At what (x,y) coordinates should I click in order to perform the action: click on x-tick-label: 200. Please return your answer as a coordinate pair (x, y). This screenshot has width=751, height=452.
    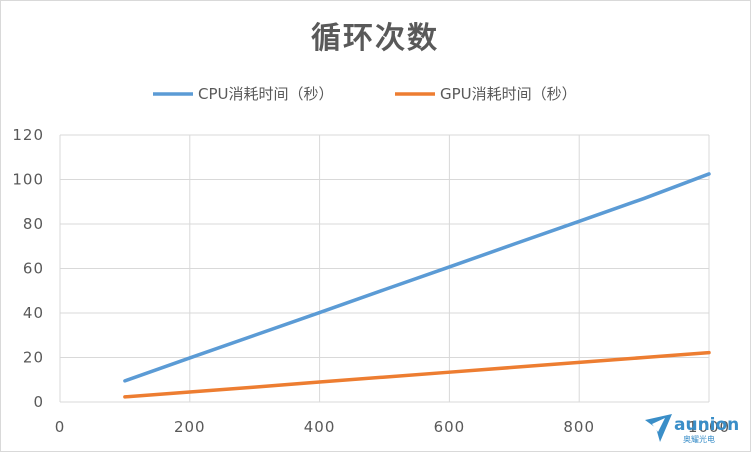
    Looking at the image, I should click on (190, 427).